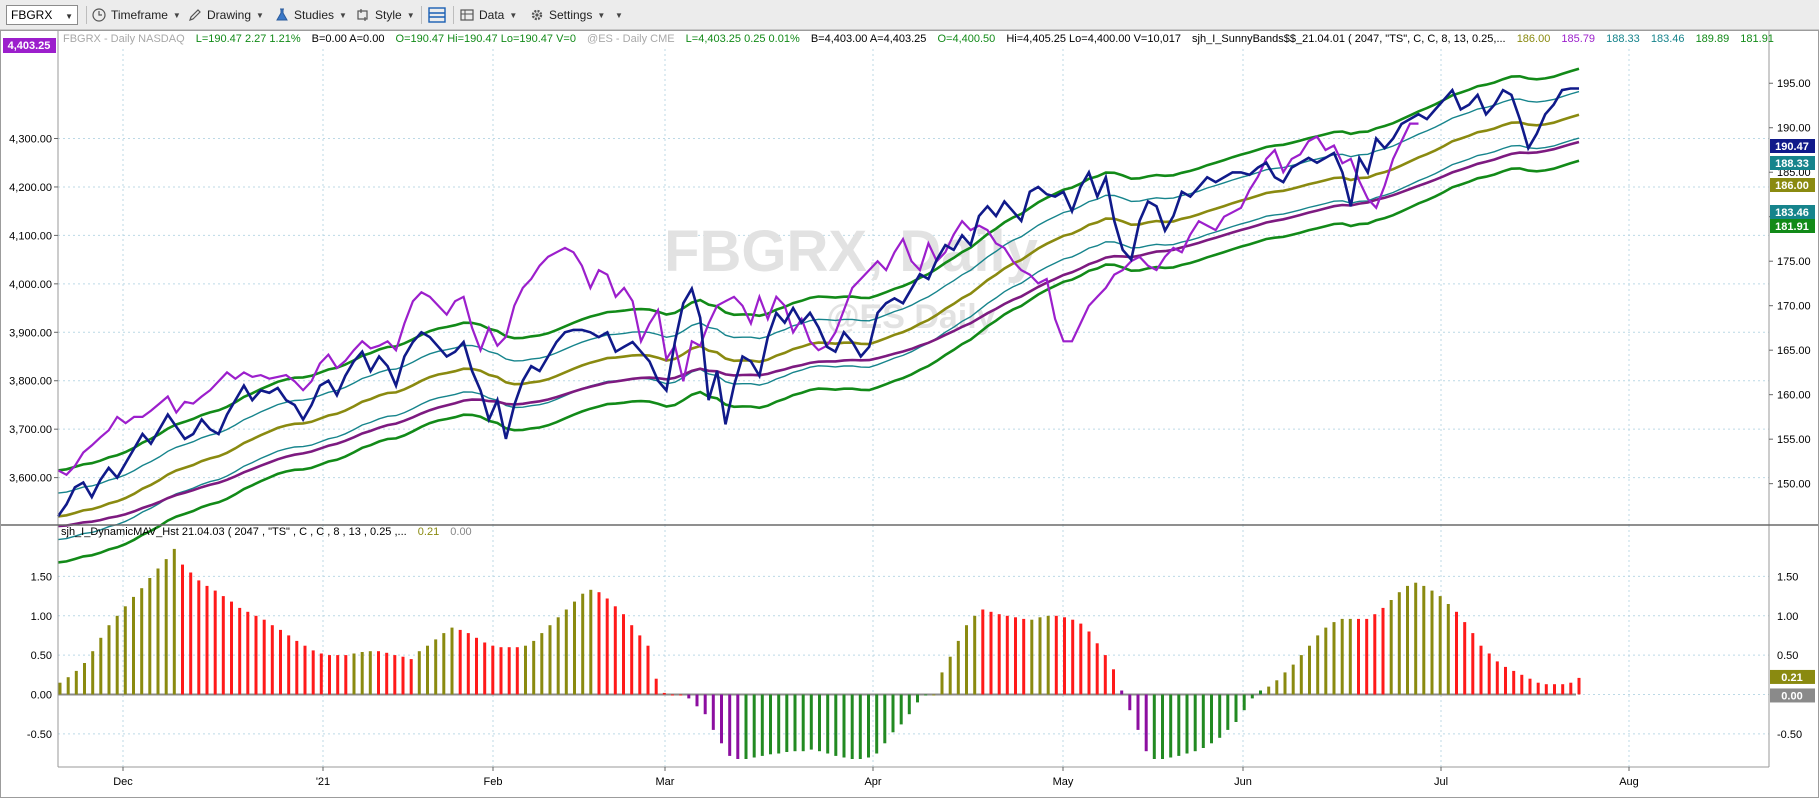 Image resolution: width=1819 pixels, height=798 pixels. I want to click on layout-button, so click(439, 15).